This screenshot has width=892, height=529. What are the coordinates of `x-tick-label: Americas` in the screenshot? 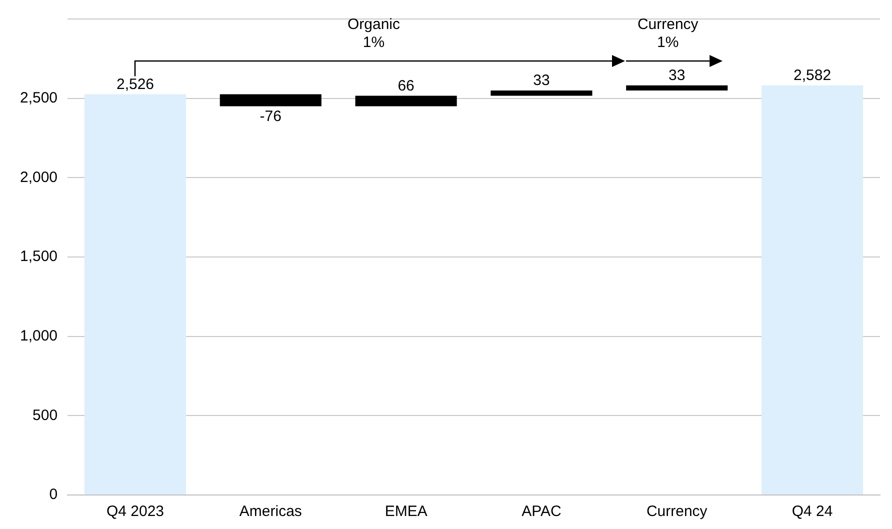 It's located at (270, 511).